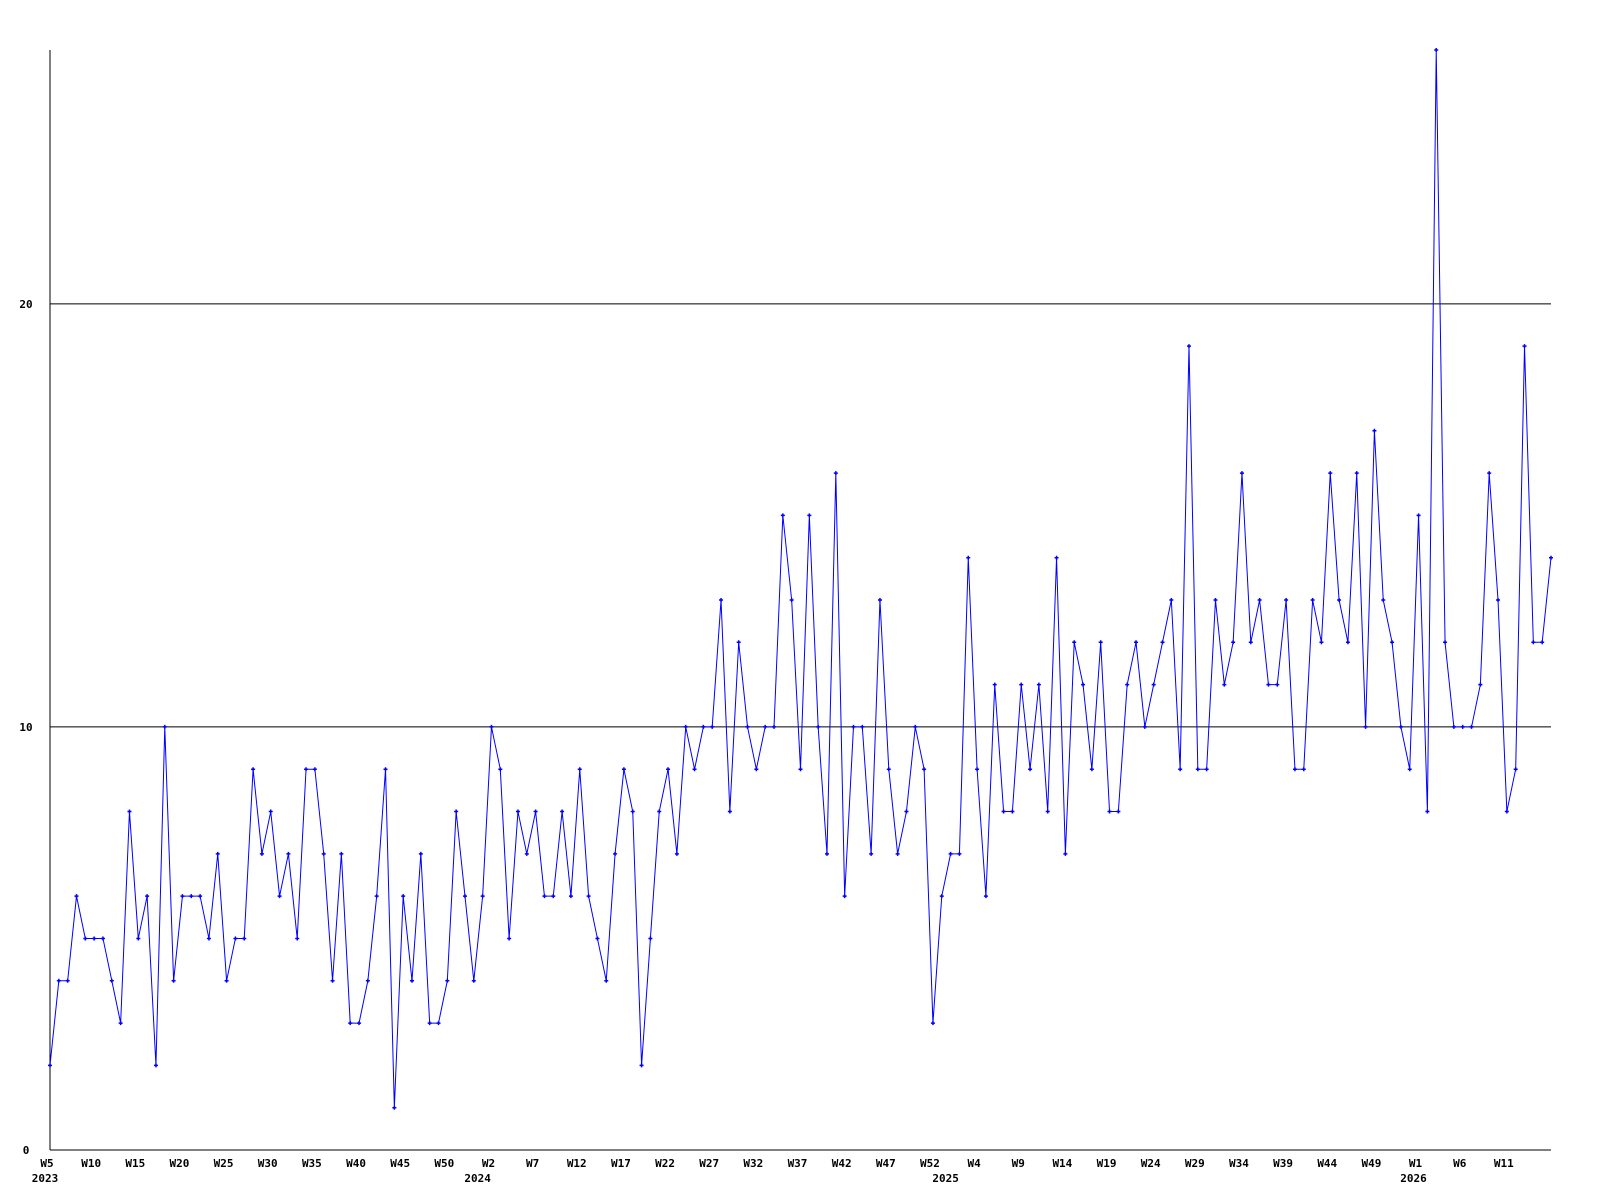 This screenshot has width=1600, height=1200. Describe the element at coordinates (45, 1178) in the screenshot. I see `x-year-label: 2023` at that location.